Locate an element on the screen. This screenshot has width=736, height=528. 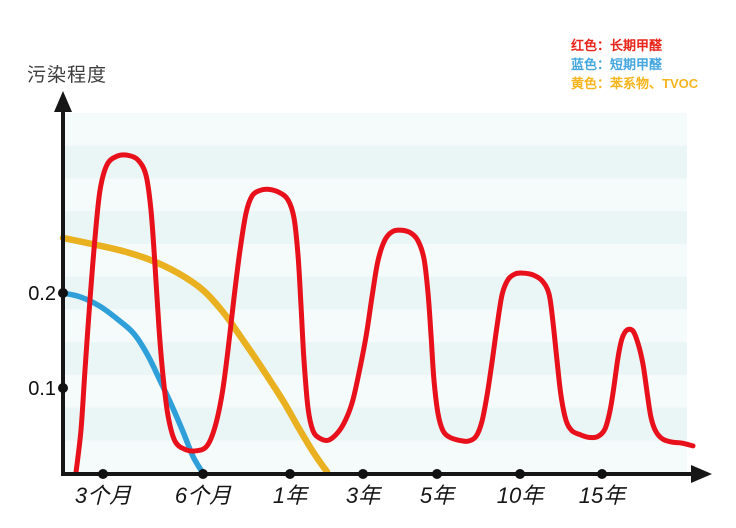
x-tick-label-1year: 1年 is located at coordinates (291, 495).